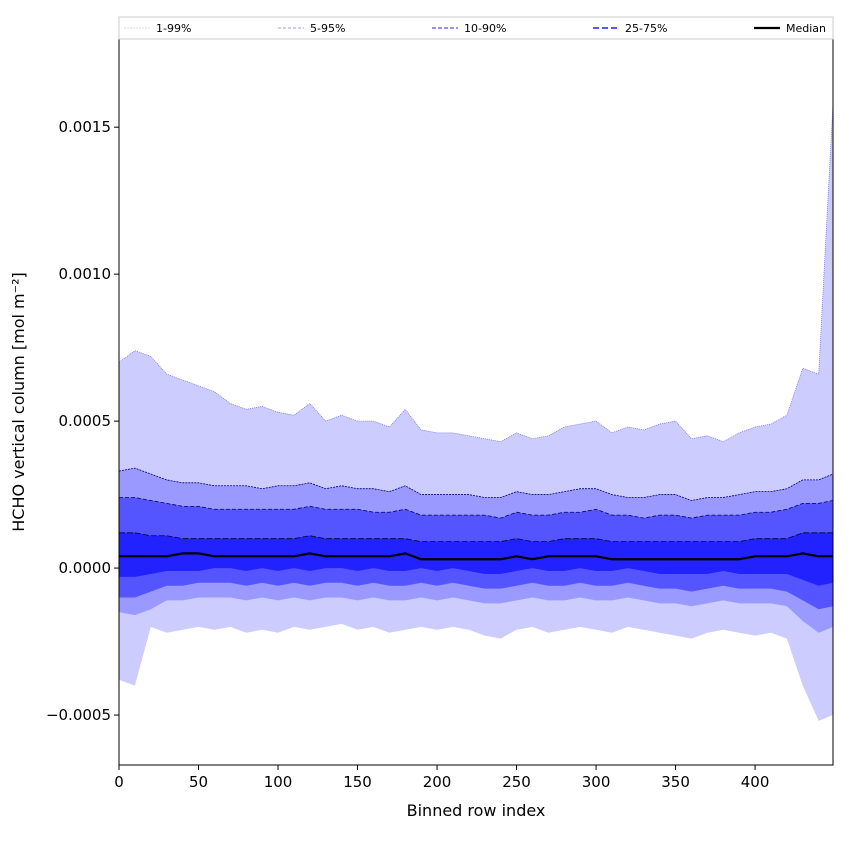 The height and width of the screenshot is (850, 850). What do you see at coordinates (476, 556) in the screenshot?
I see `median-line` at bounding box center [476, 556].